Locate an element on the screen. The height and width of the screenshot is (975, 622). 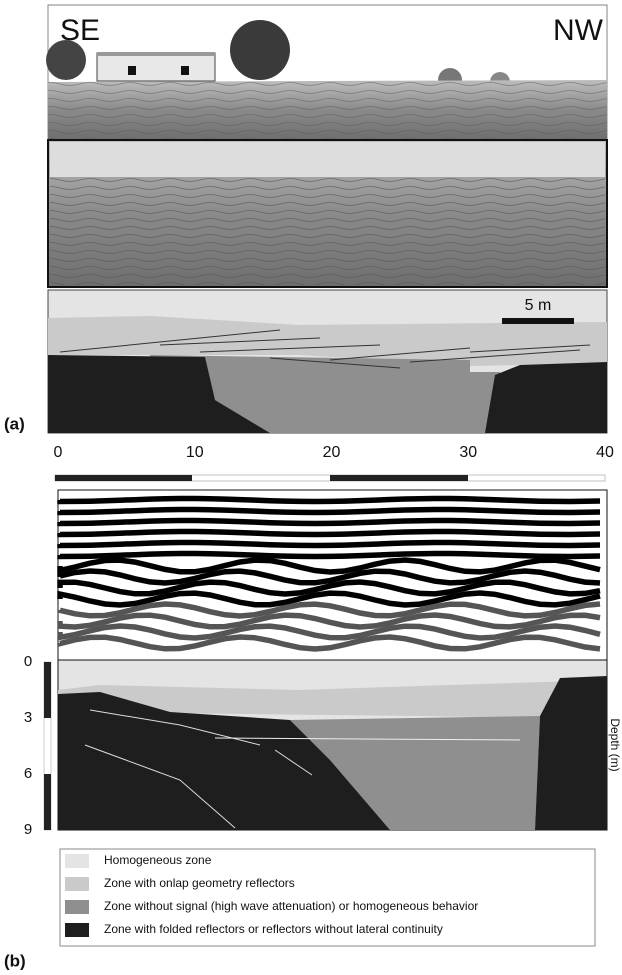
distance-tick-label: 20 is located at coordinates (332, 452).